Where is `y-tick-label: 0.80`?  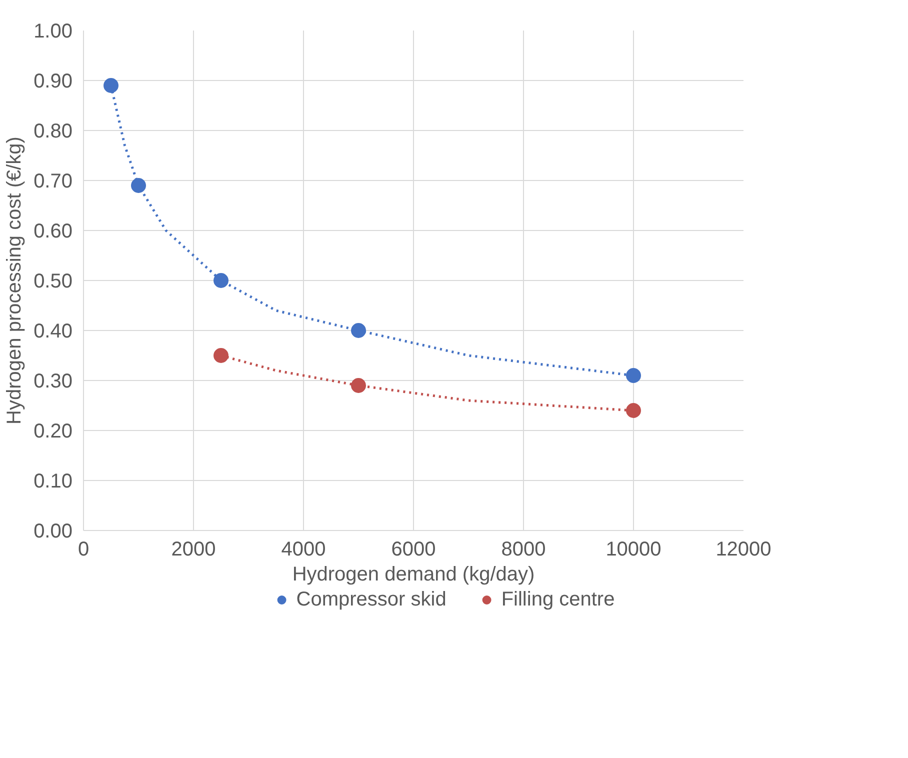
y-tick-label: 0.80 is located at coordinates (53, 131).